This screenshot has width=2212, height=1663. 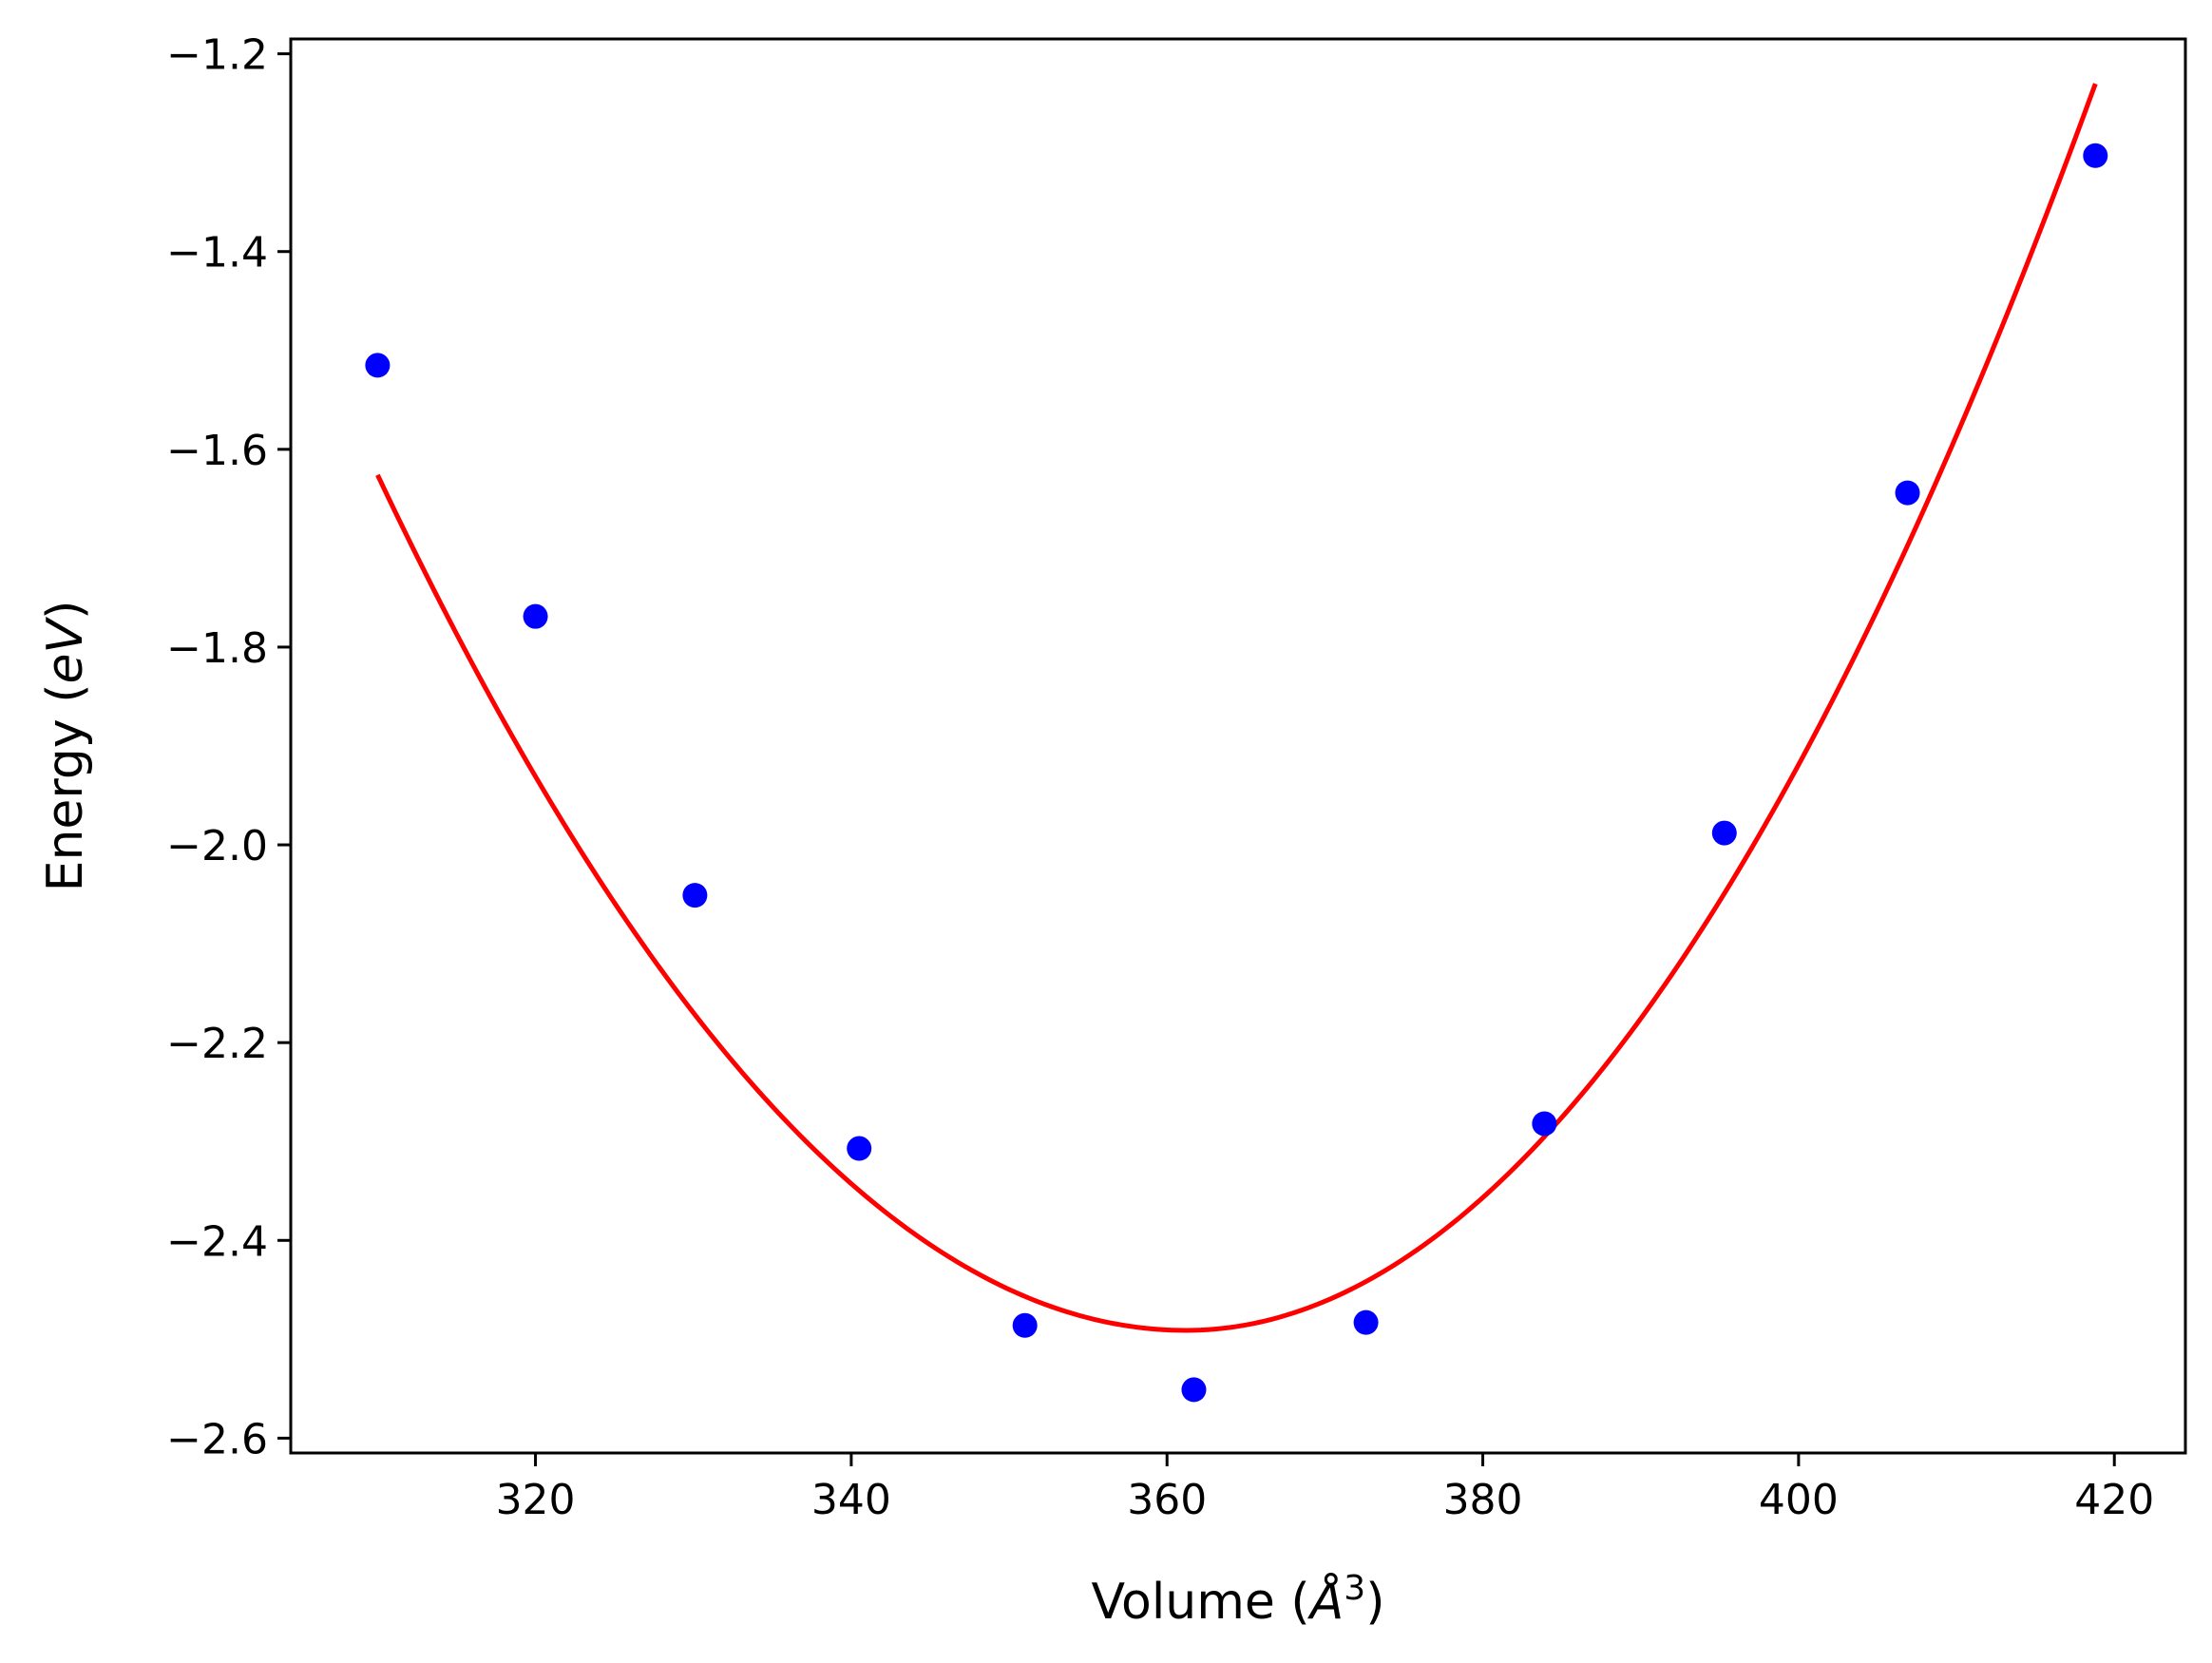 What do you see at coordinates (1799, 1500) in the screenshot?
I see `x-tick-label: 400` at bounding box center [1799, 1500].